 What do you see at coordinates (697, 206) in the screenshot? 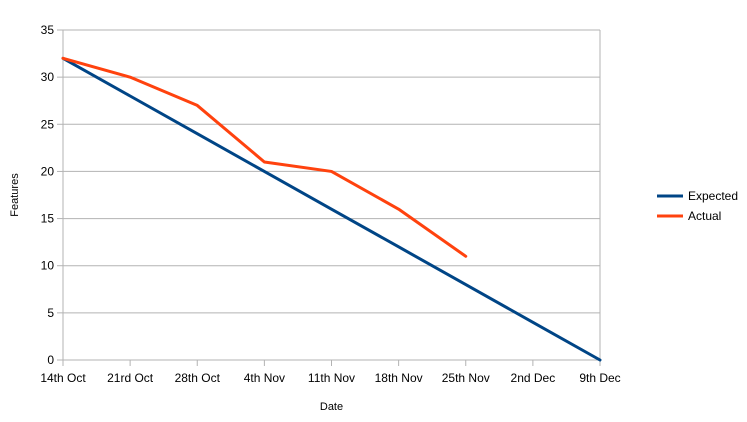
I see `legend: Expected Actual` at bounding box center [697, 206].